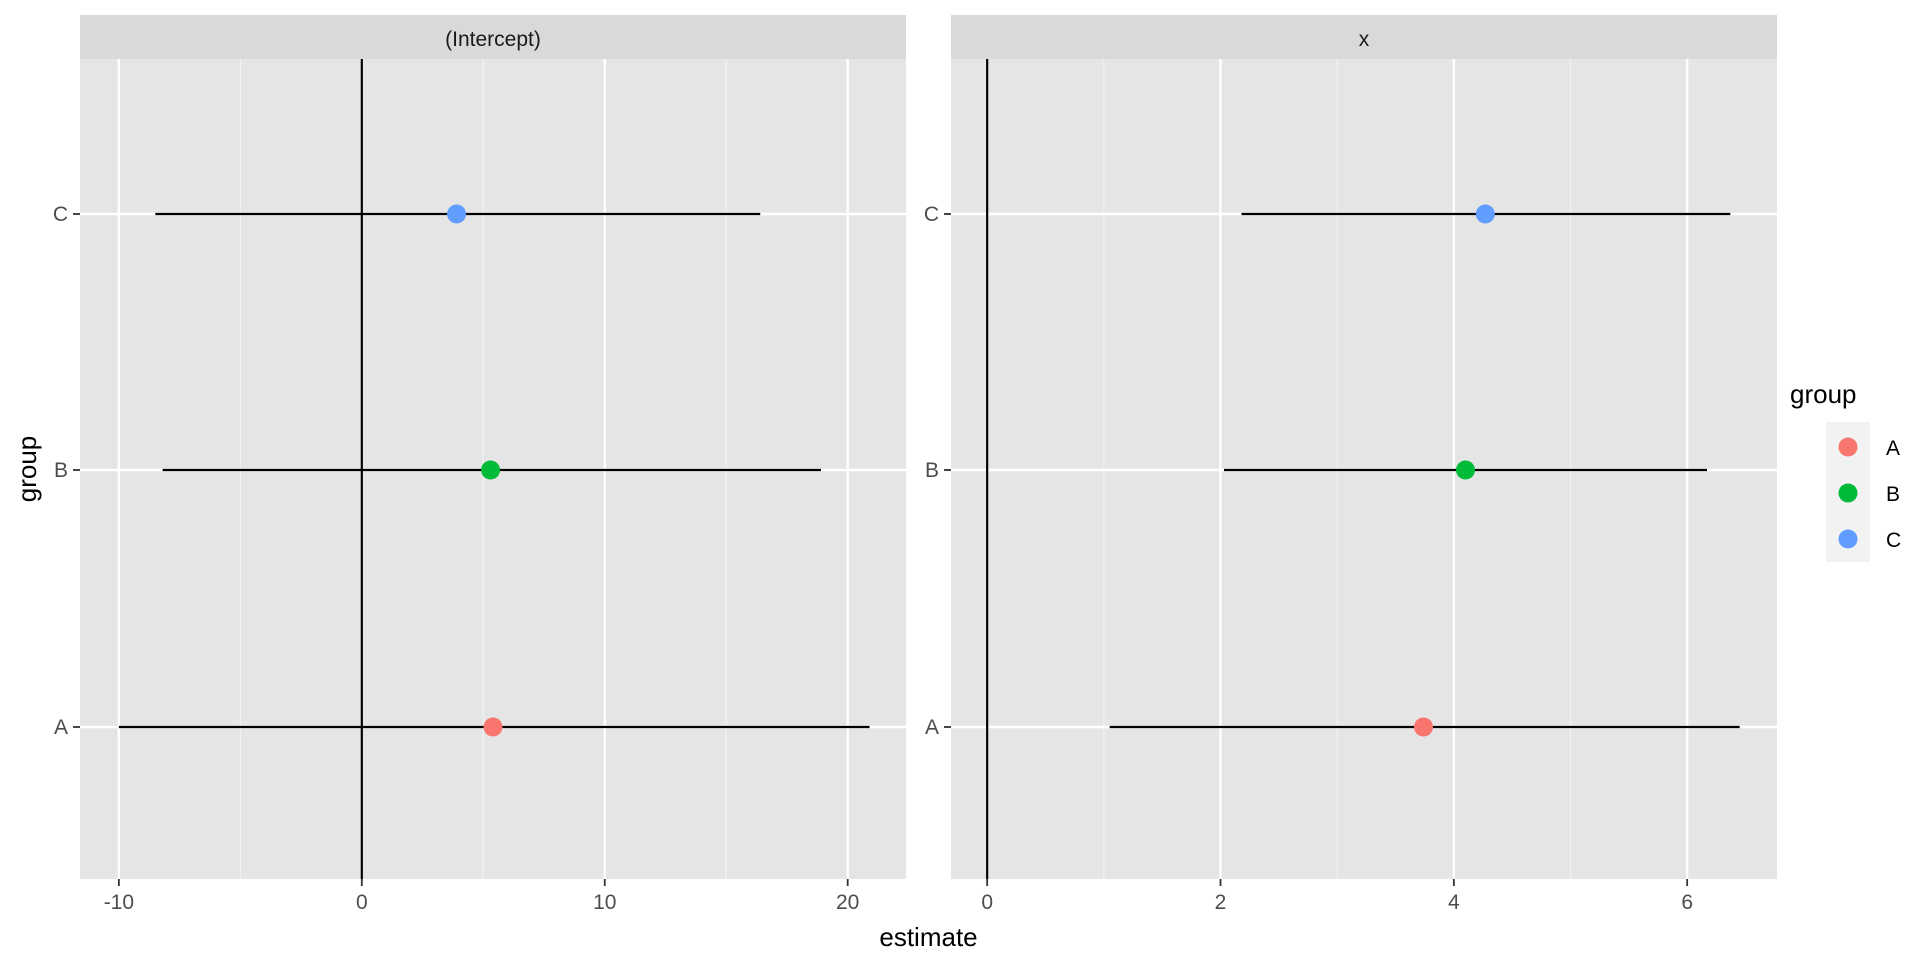 The width and height of the screenshot is (1920, 960). What do you see at coordinates (1454, 902) in the screenshot?
I see `x-tick-label: 4` at bounding box center [1454, 902].